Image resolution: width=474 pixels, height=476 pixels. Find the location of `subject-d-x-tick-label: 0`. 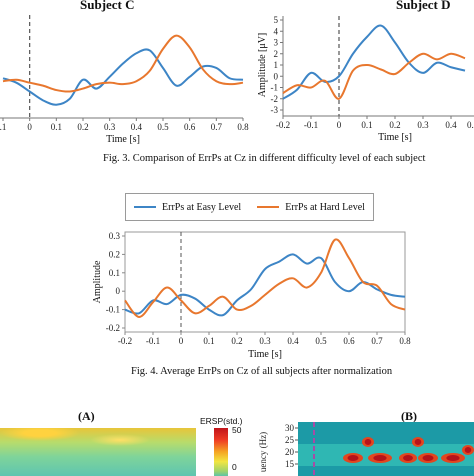

subject-d-x-tick-label: 0 is located at coordinates (339, 125).